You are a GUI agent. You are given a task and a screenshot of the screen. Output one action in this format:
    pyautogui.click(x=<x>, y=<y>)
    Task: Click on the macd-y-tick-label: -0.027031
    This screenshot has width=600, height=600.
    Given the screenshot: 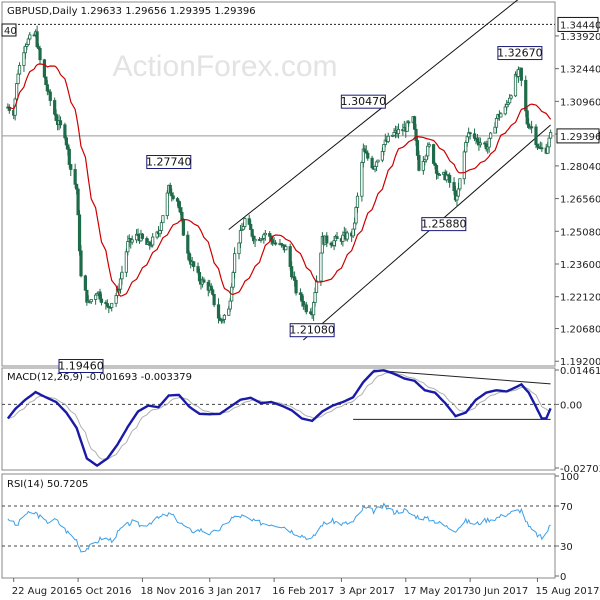 What is the action you would take?
    pyautogui.click(x=580, y=469)
    